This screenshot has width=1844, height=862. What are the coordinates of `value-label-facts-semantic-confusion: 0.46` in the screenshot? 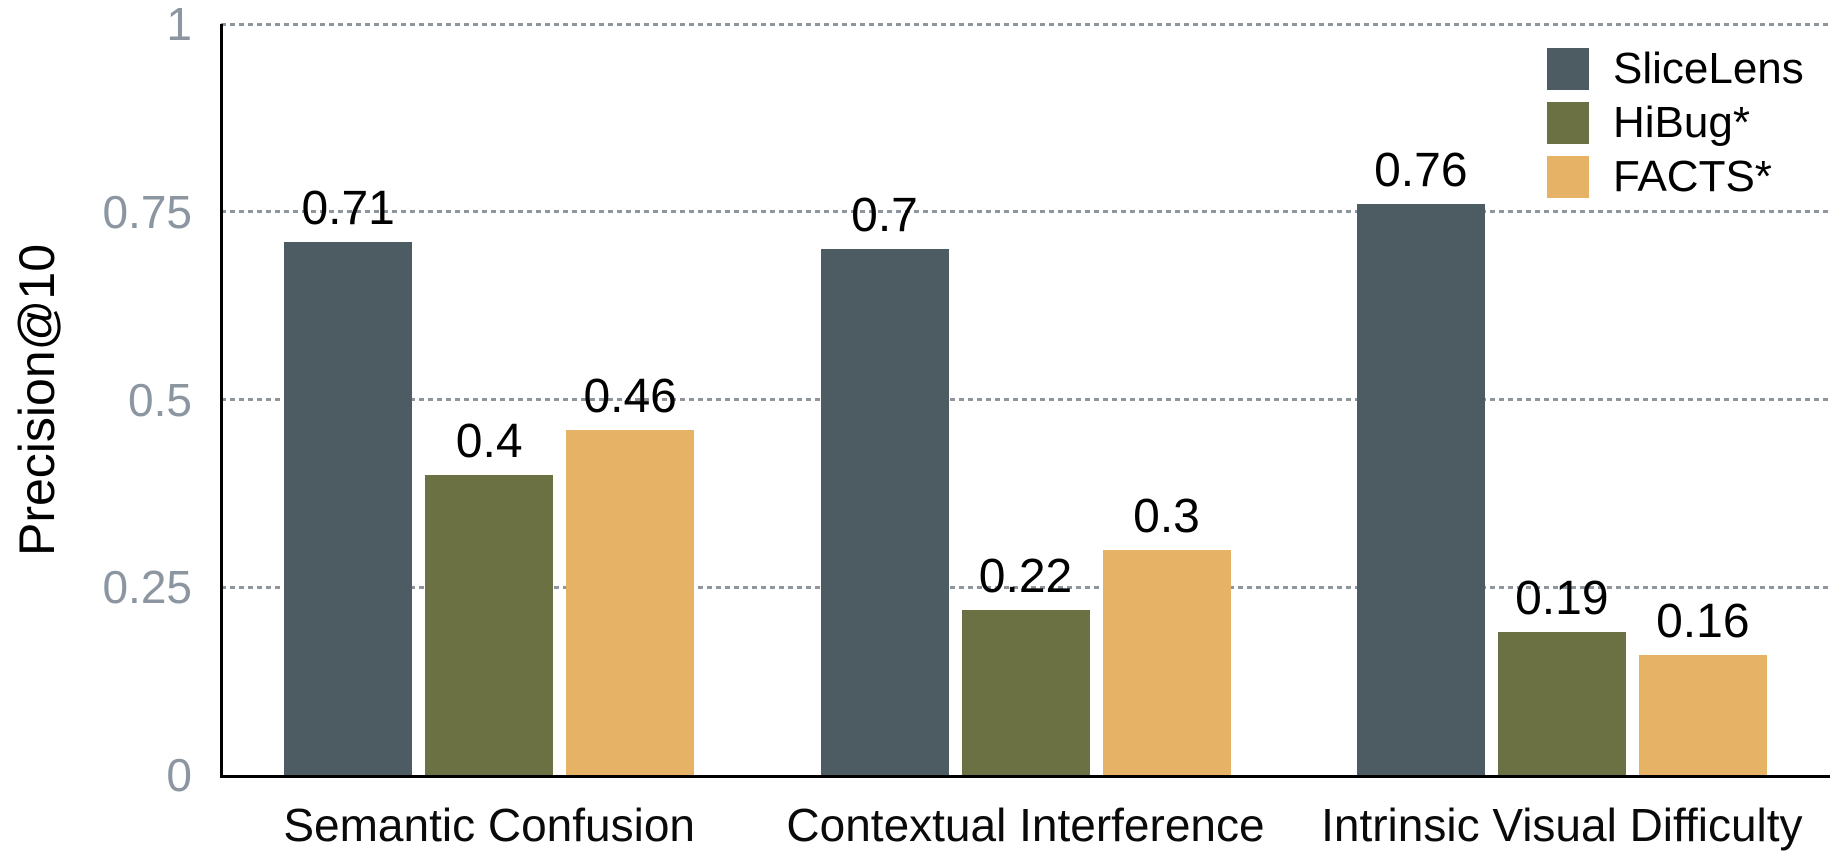 It's located at (630, 396).